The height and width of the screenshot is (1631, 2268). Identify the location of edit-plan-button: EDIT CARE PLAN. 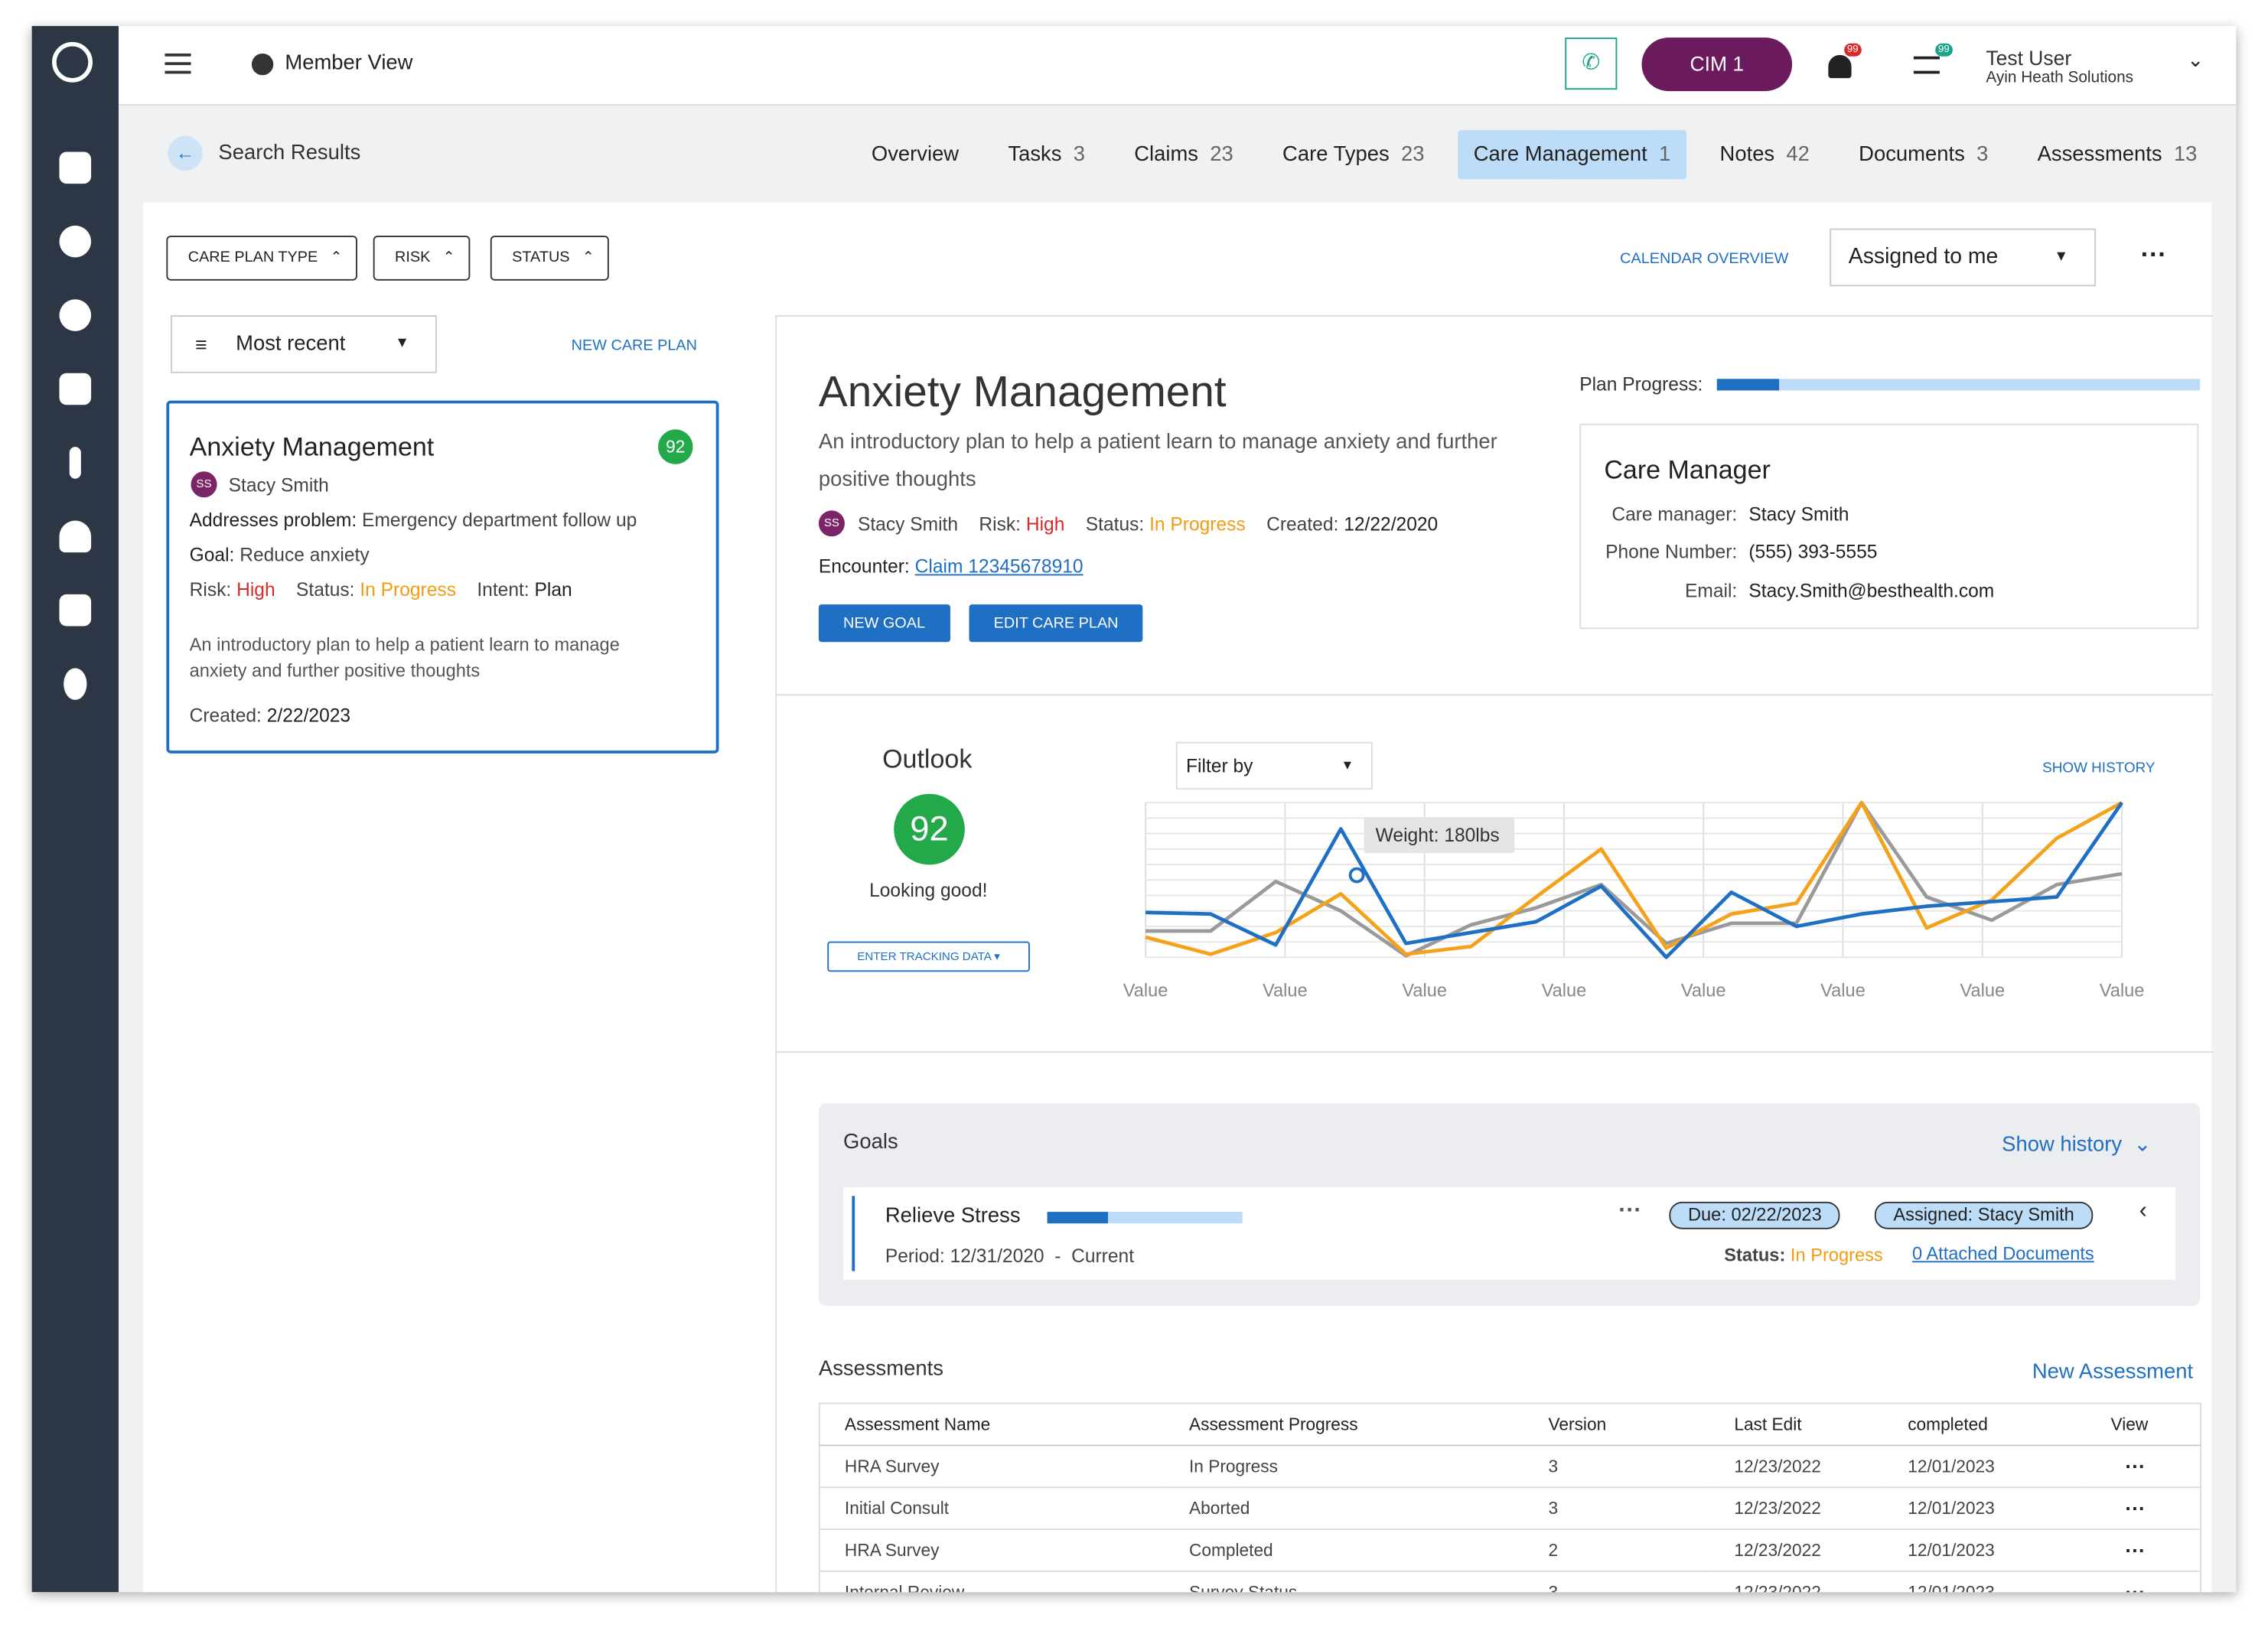
(1056, 623).